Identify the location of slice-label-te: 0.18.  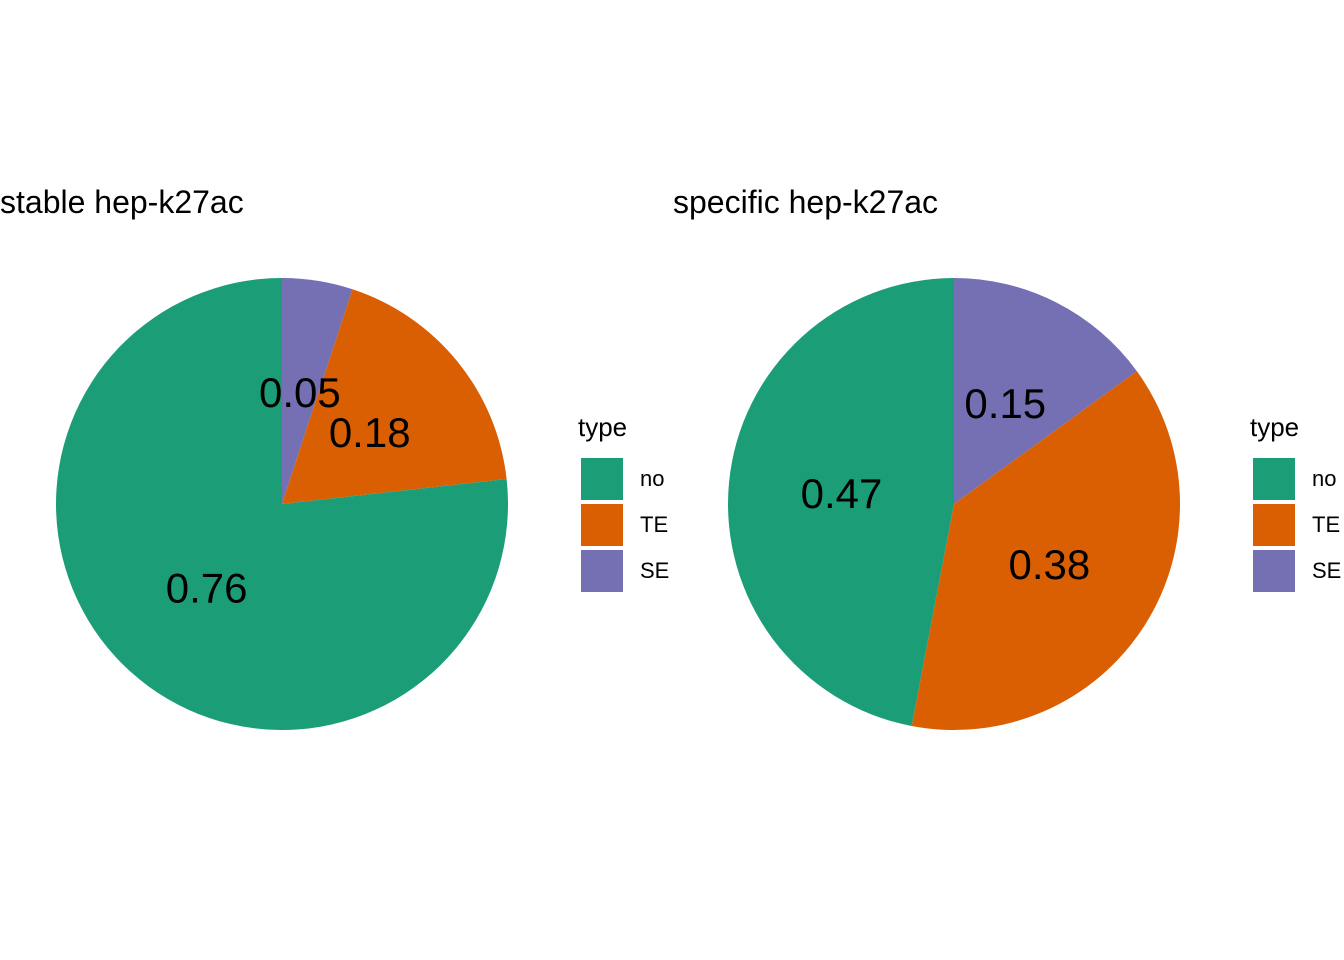
(370, 432).